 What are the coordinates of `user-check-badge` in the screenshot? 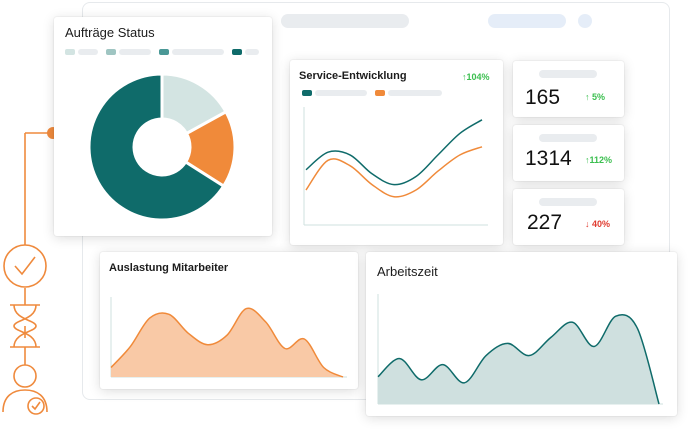 It's located at (36, 406).